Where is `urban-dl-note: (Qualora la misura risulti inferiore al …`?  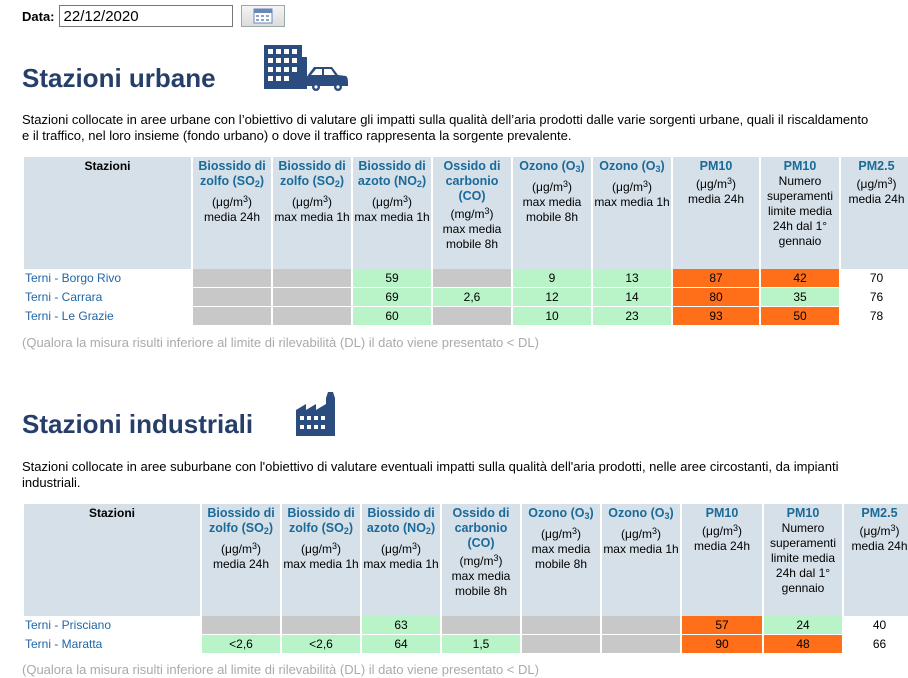 urban-dl-note: (Qualora la misura risulti inferiore al … is located at coordinates (280, 342).